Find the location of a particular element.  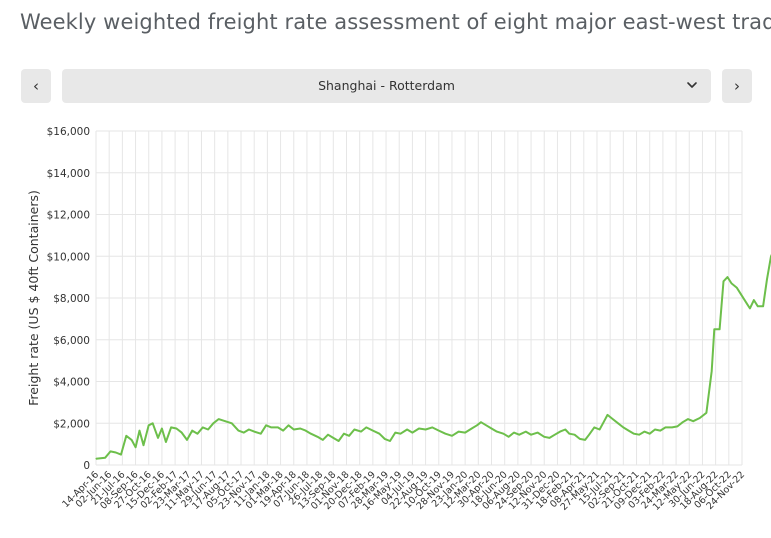

chevron-right-icon: › is located at coordinates (737, 85).